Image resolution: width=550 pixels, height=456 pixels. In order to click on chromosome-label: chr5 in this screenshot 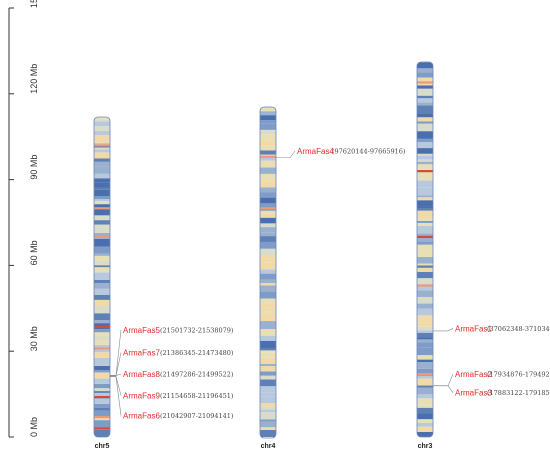, I will do `click(102, 446)`.